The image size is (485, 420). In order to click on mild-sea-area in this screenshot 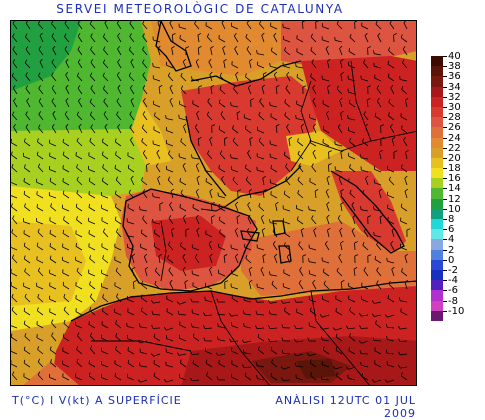, I will do `click(78, 162)`.